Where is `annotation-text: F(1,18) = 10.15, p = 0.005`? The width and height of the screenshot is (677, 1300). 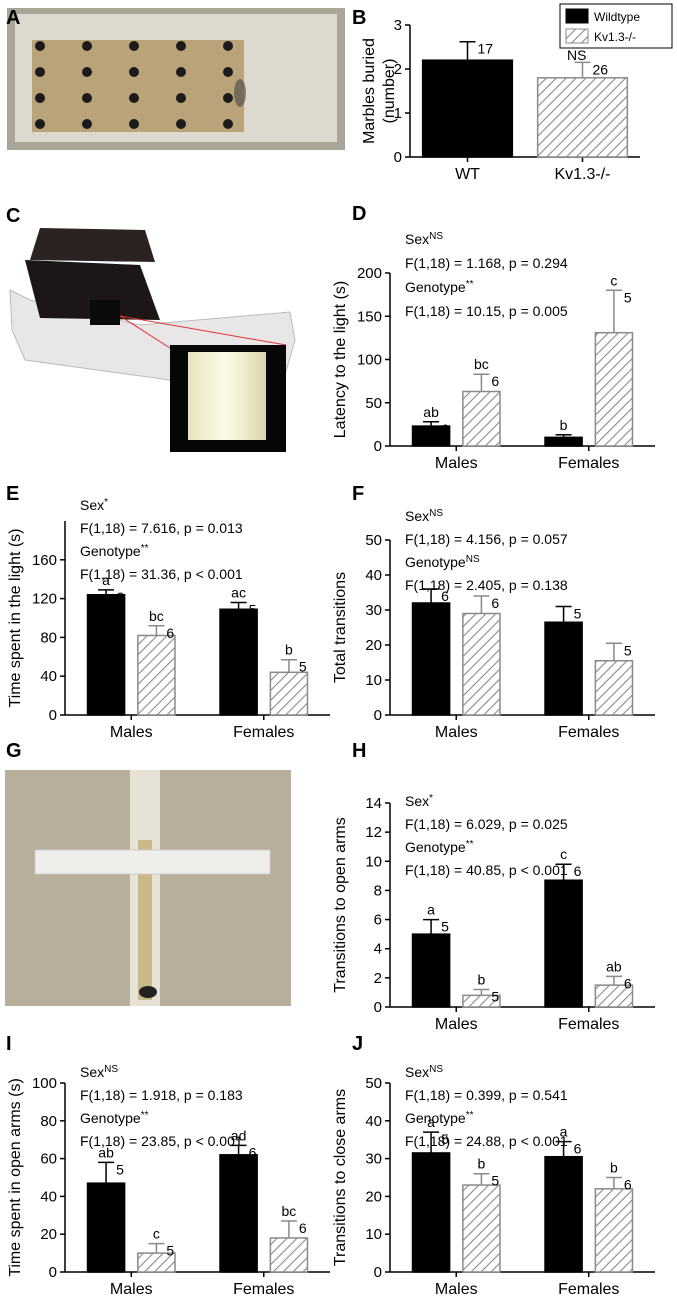
annotation-text: F(1,18) = 10.15, p = 0.005 is located at coordinates (486, 311).